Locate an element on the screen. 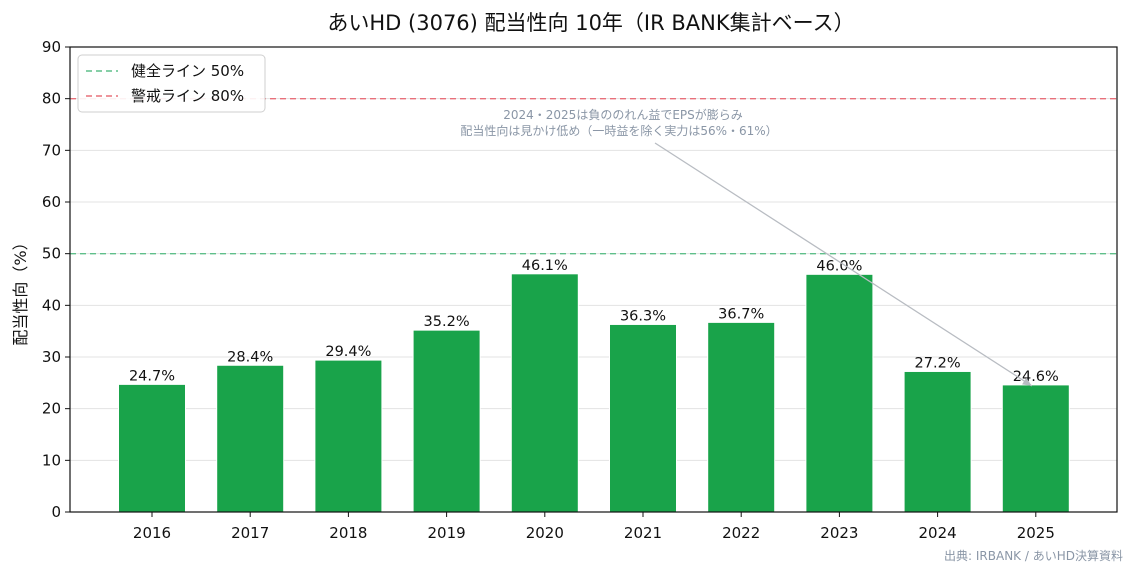 This screenshot has width=1135, height=576. y-tick-label-30: 30 is located at coordinates (51, 357).